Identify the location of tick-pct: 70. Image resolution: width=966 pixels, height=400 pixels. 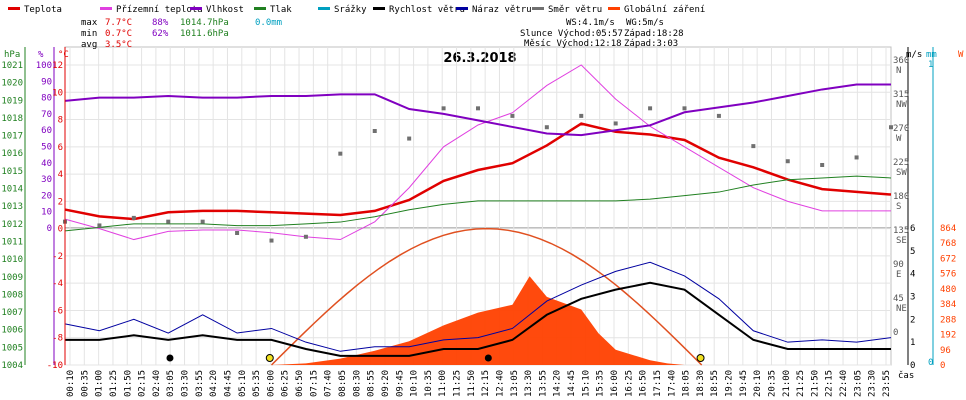
(46, 115).